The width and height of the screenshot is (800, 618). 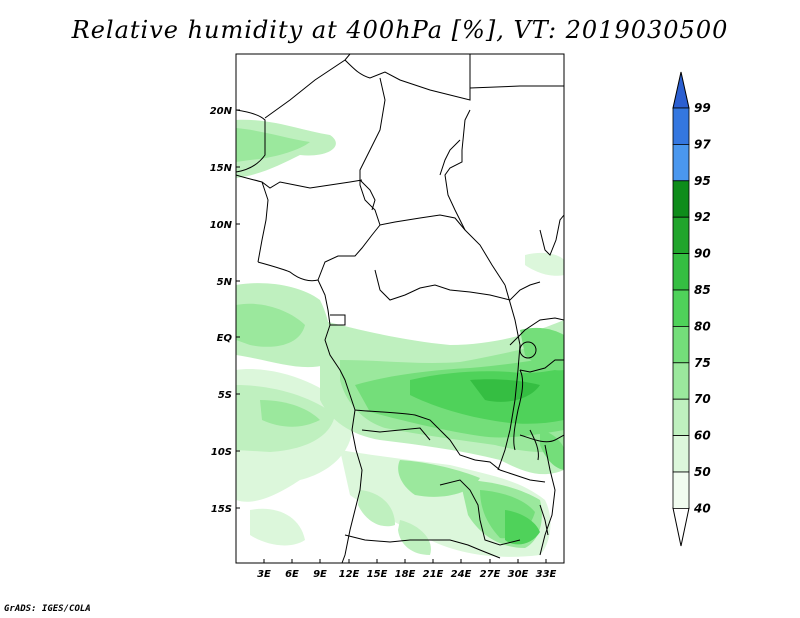 I want to click on colorbar-label: 92, so click(x=702, y=217).